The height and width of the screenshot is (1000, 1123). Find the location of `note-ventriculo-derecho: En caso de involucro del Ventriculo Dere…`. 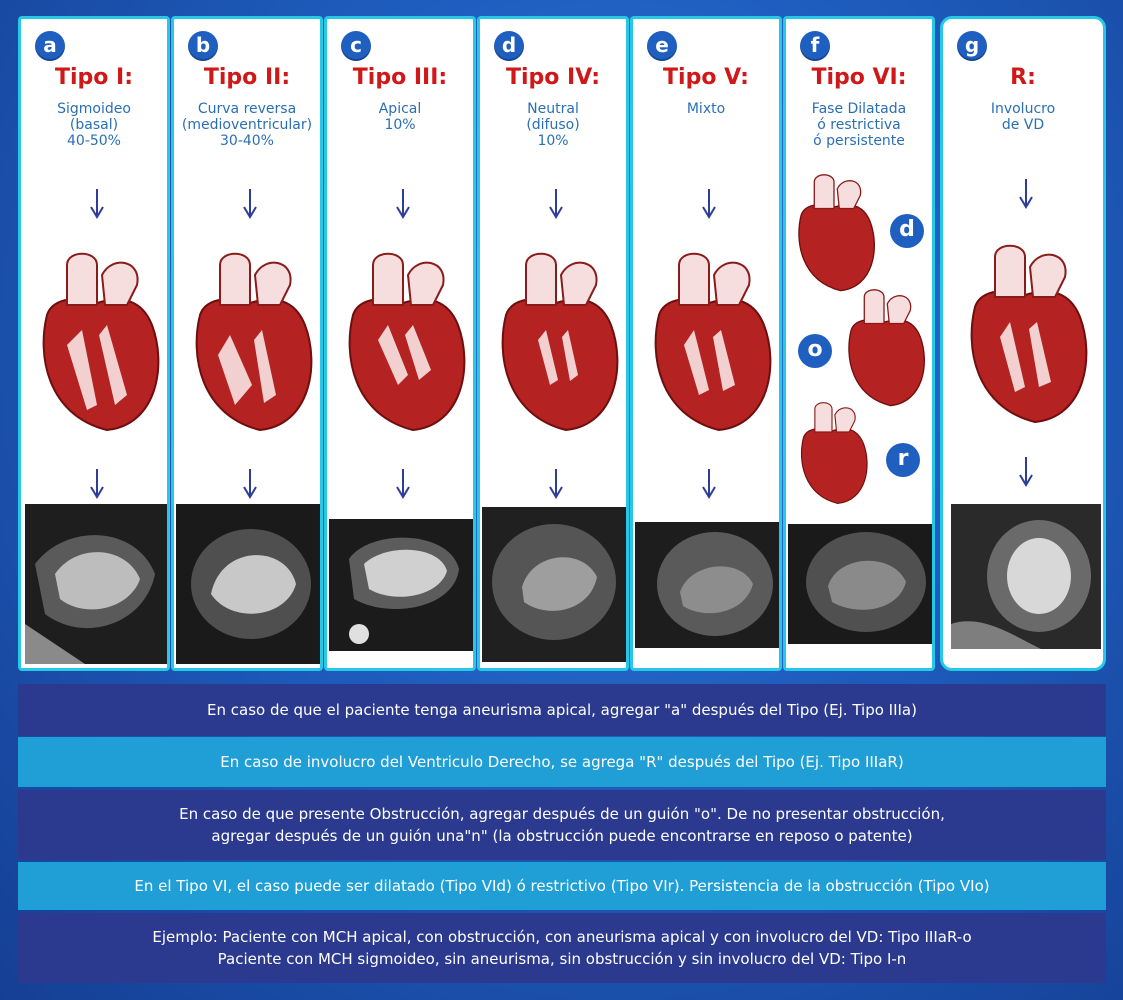

note-ventriculo-derecho: En caso de involucro del Ventriculo Dere… is located at coordinates (562, 762).